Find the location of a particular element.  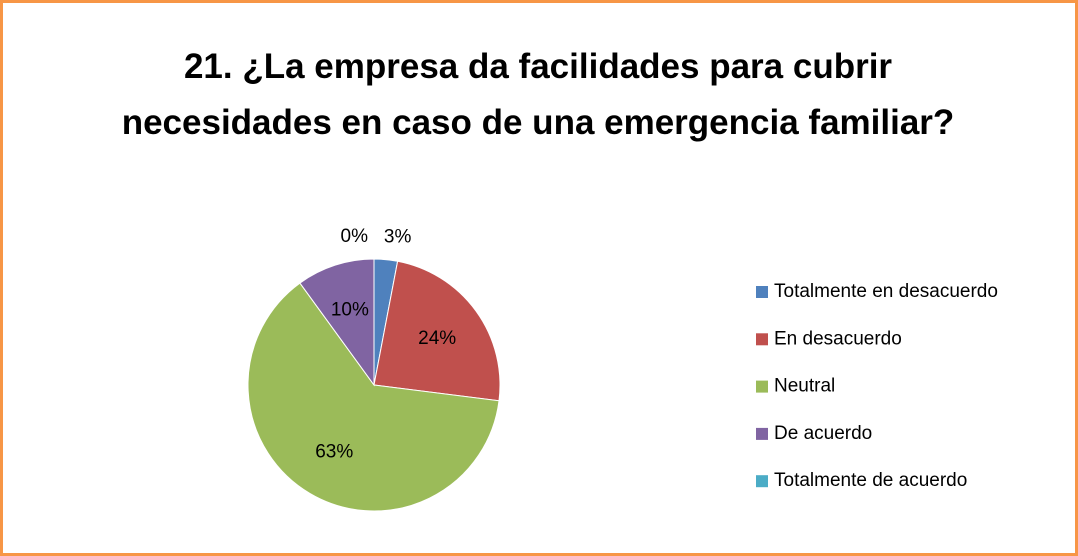

data-label: 63% is located at coordinates (334, 451).